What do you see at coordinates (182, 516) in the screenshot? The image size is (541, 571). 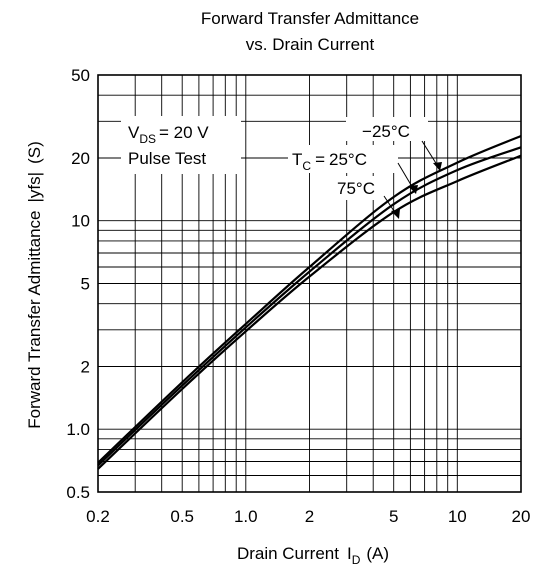 I see `x-tick-label: 0.5` at bounding box center [182, 516].